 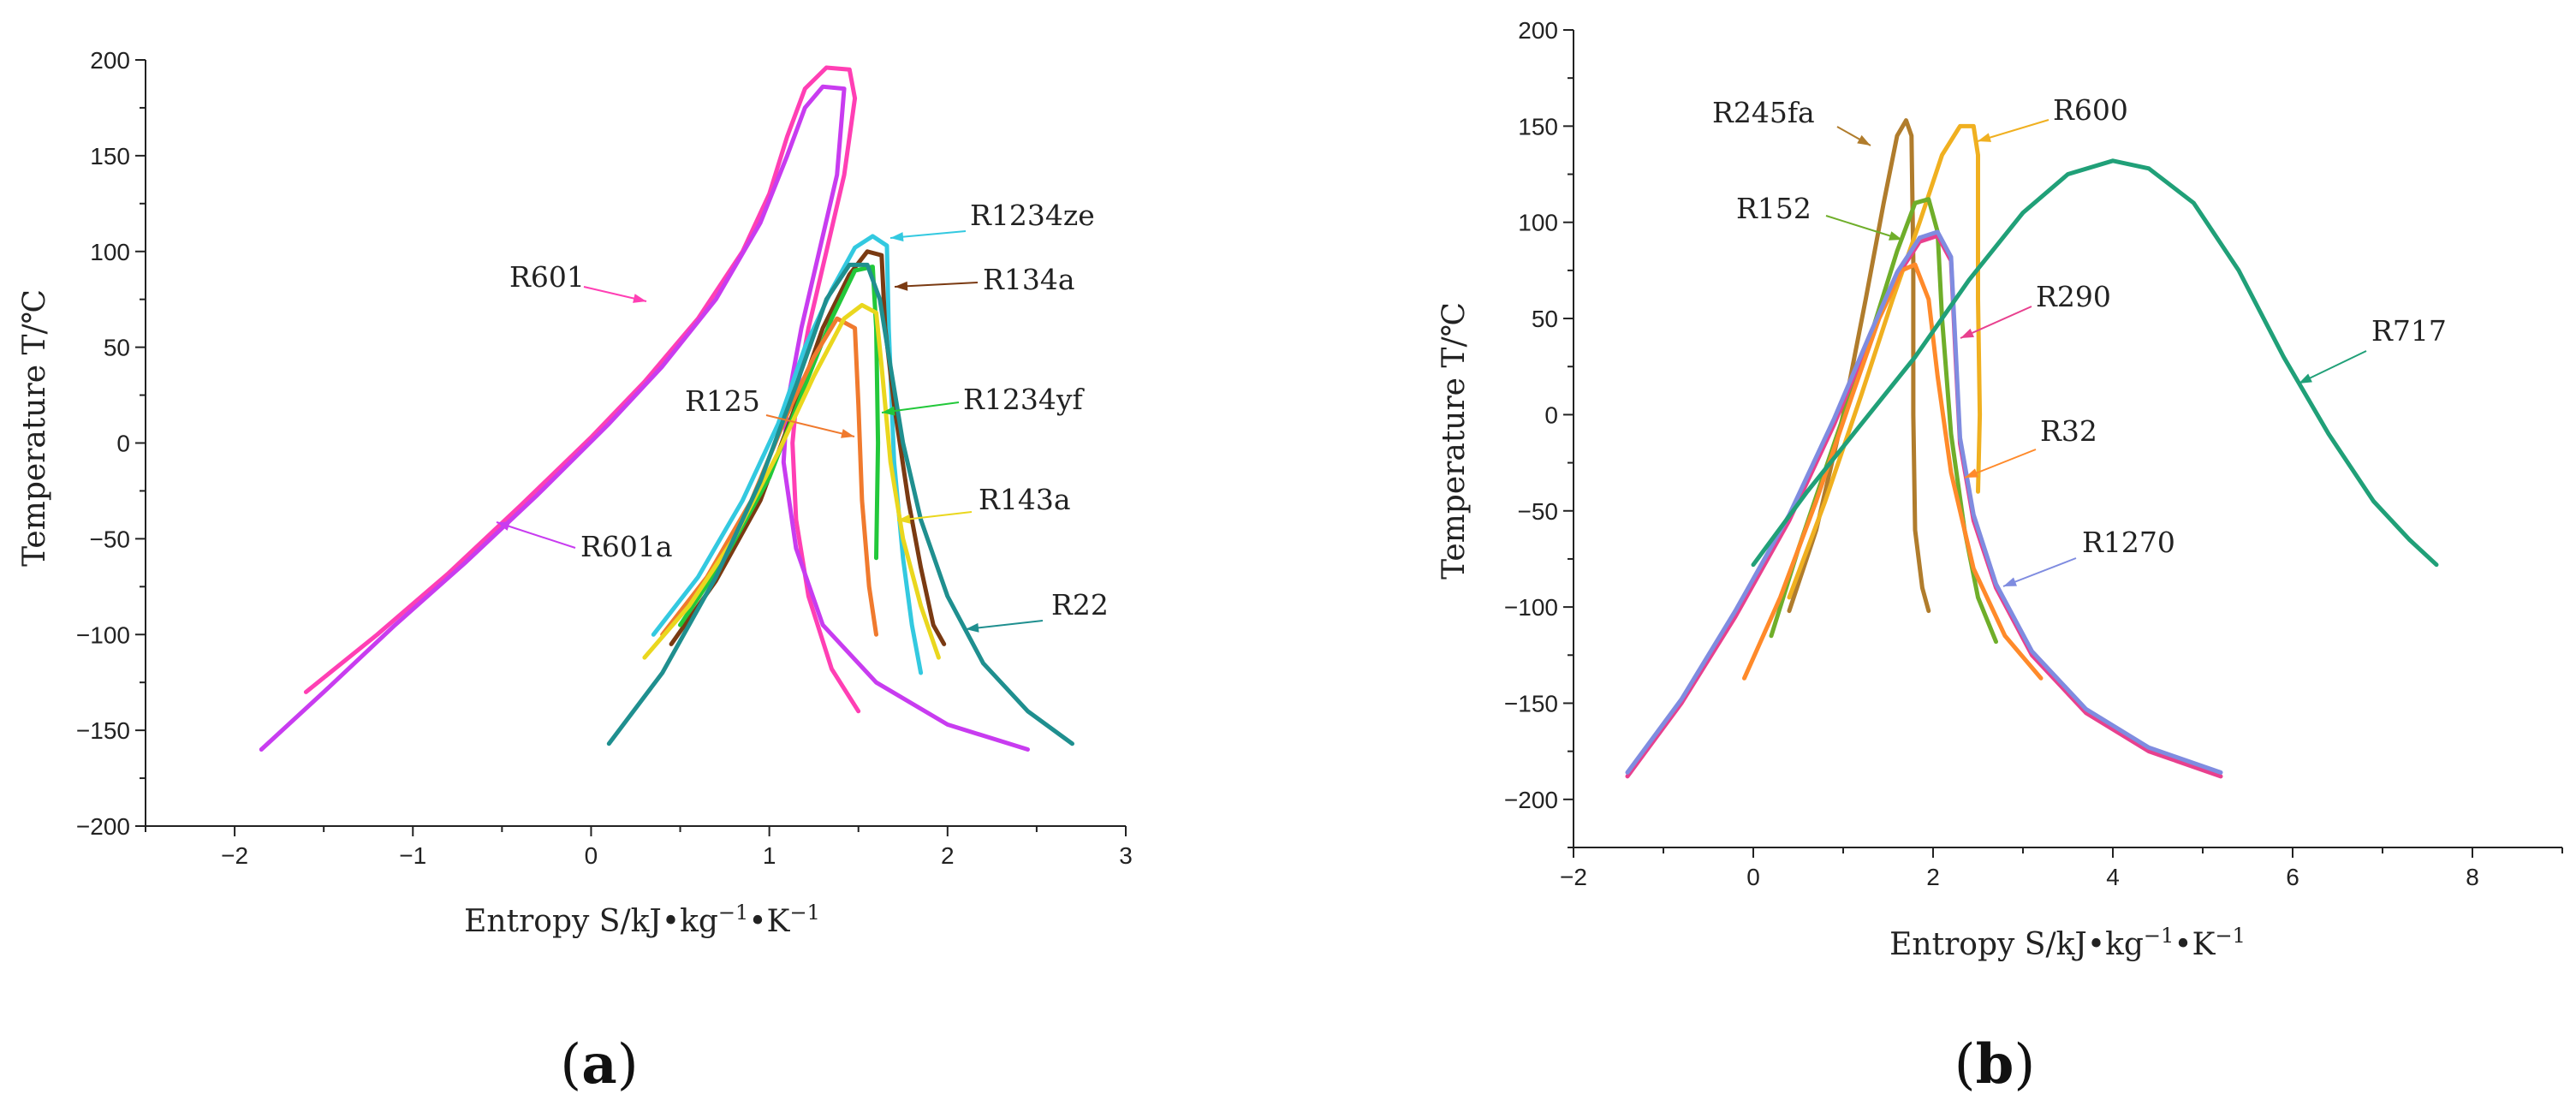 What do you see at coordinates (1774, 209) in the screenshot?
I see `series-label-r152: R152` at bounding box center [1774, 209].